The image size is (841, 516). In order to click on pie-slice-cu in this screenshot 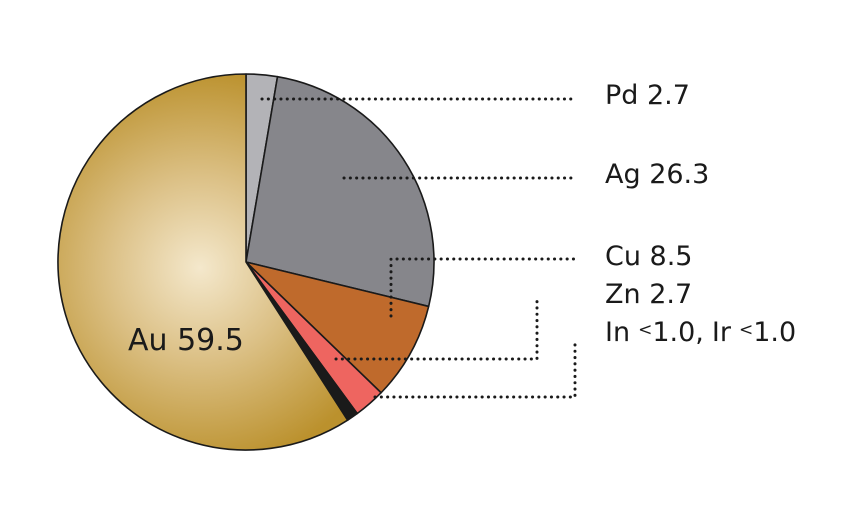, I will do `click(337, 327)`.